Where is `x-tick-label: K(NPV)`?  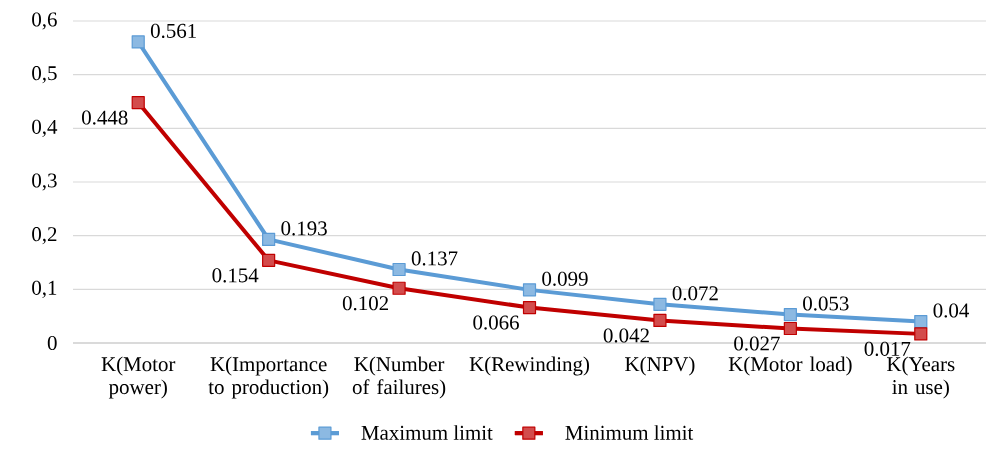
x-tick-label: K(NPV) is located at coordinates (660, 366).